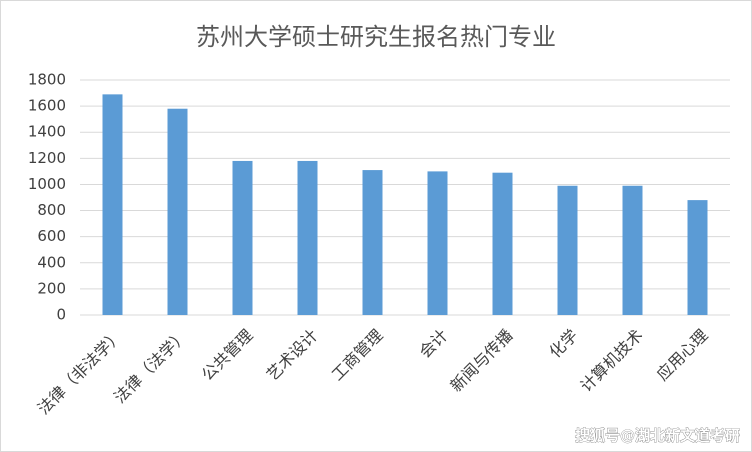 Image resolution: width=752 pixels, height=452 pixels. I want to click on chart-title: 苏州大学硕士研究生报名热门专业, so click(376, 37).